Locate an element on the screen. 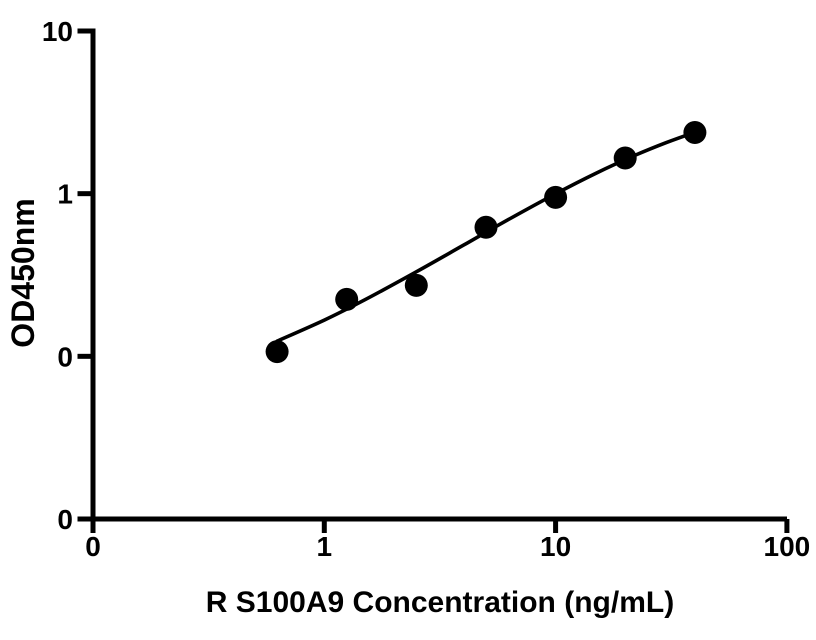  x-tick-label: 0 is located at coordinates (93, 546).